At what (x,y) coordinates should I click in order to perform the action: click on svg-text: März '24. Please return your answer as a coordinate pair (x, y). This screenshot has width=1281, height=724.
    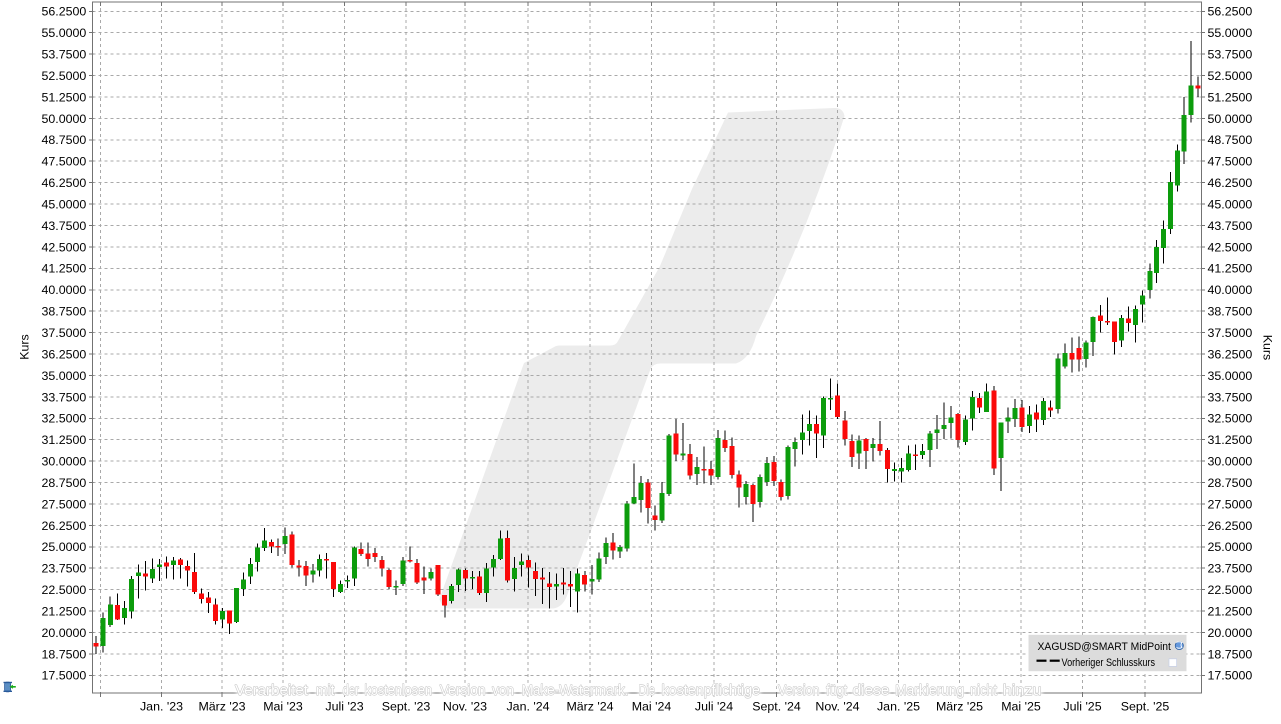
    Looking at the image, I should click on (589, 707).